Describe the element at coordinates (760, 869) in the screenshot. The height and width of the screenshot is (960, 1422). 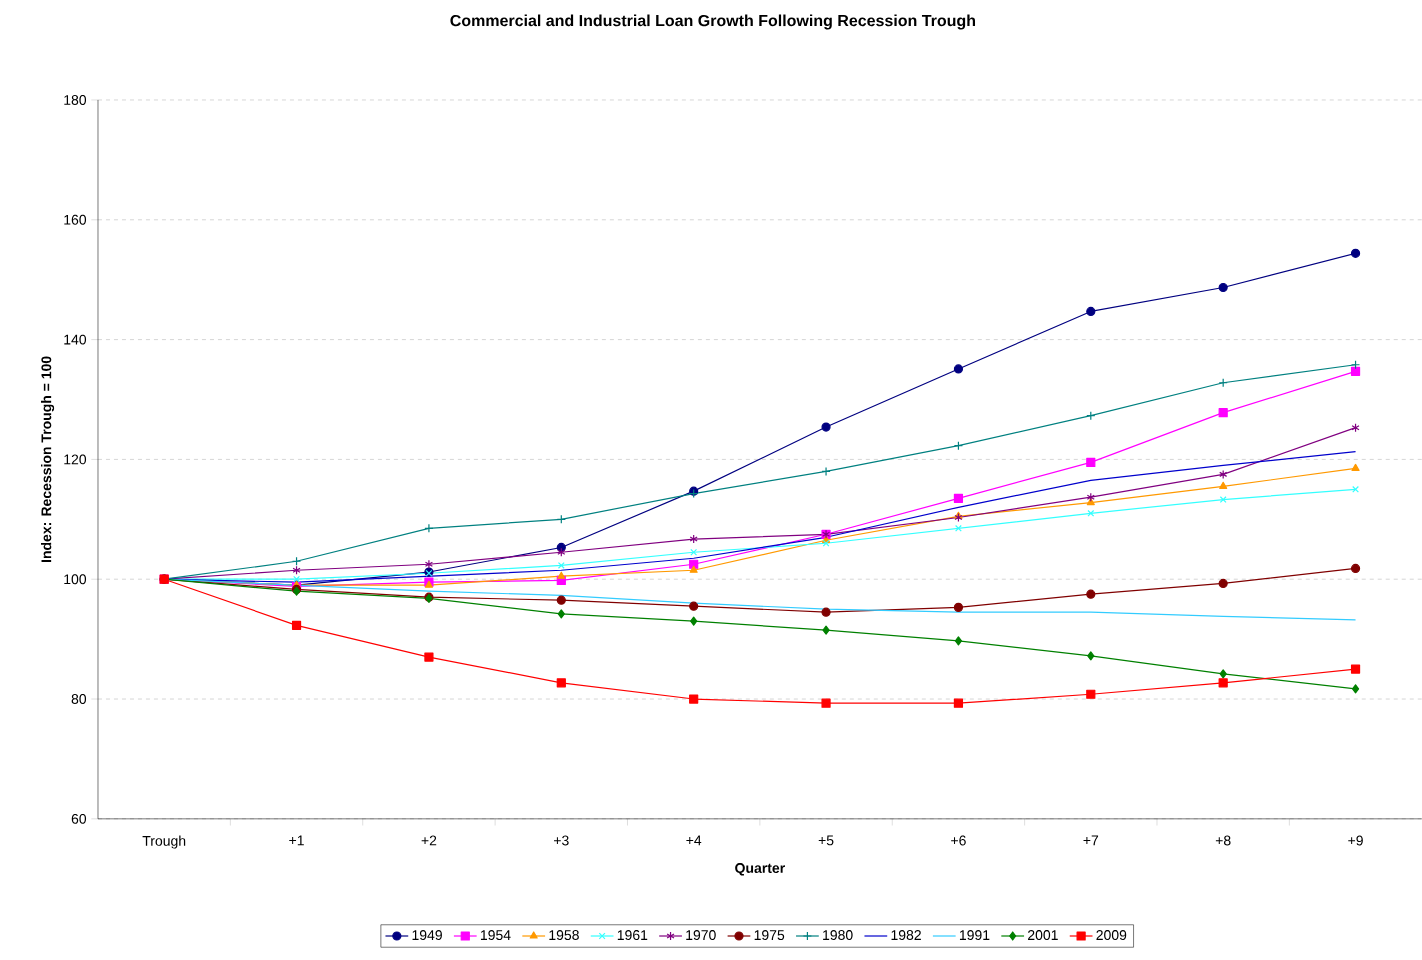
I see `x-axis-title: Quarter` at that location.